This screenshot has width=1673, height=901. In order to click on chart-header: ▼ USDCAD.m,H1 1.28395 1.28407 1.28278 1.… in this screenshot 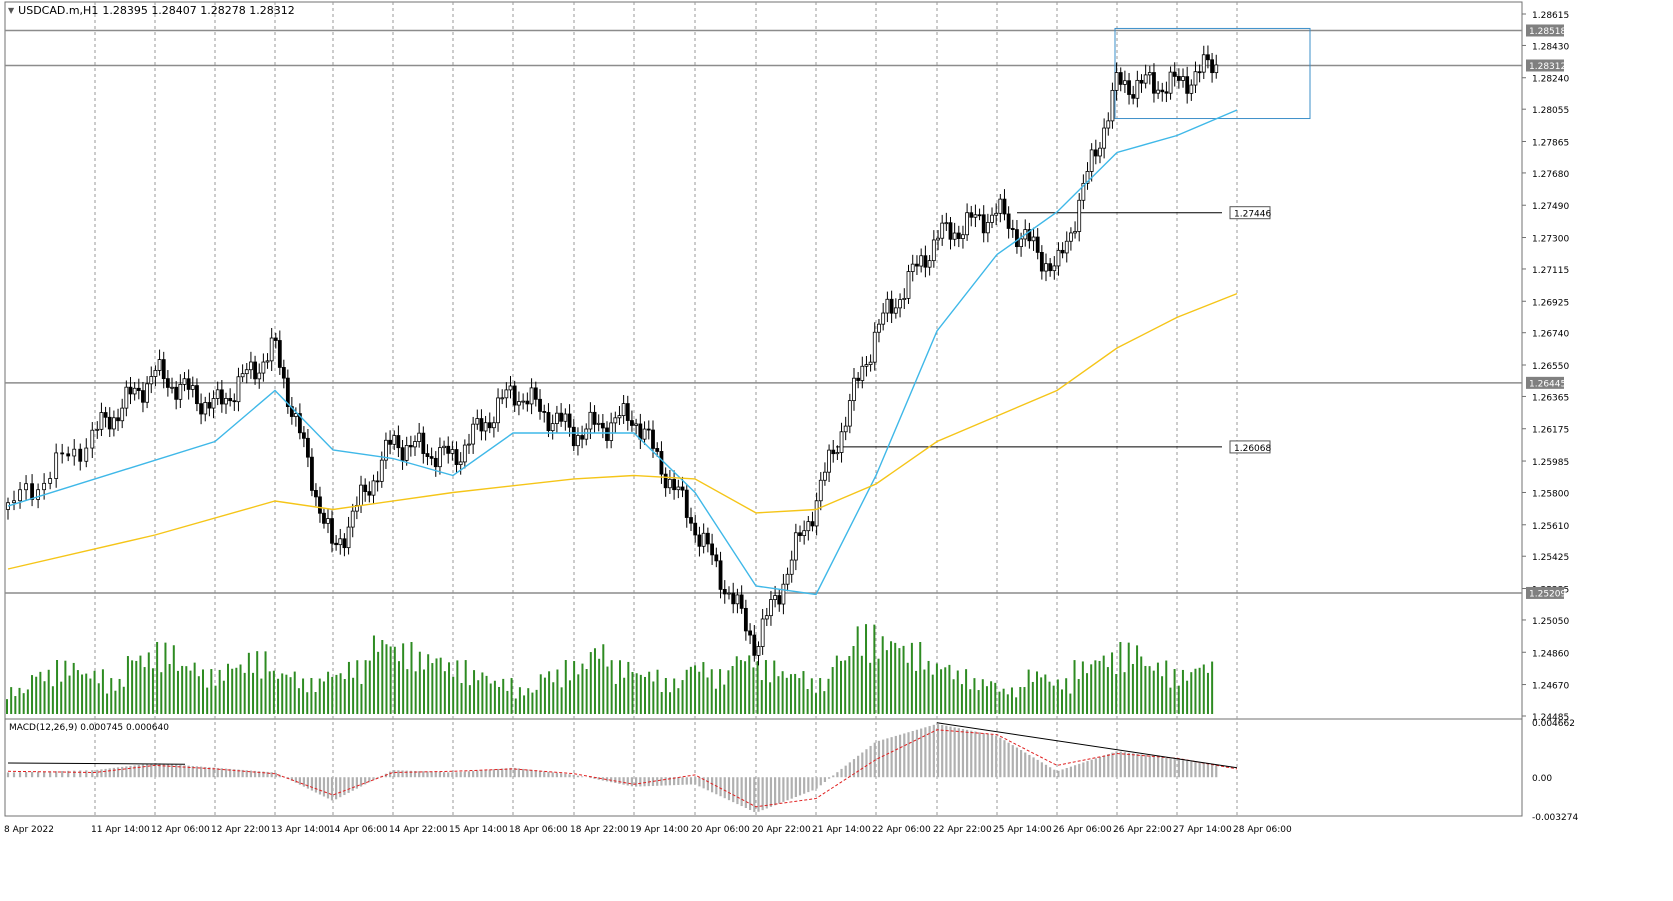, I will do `click(151, 10)`.